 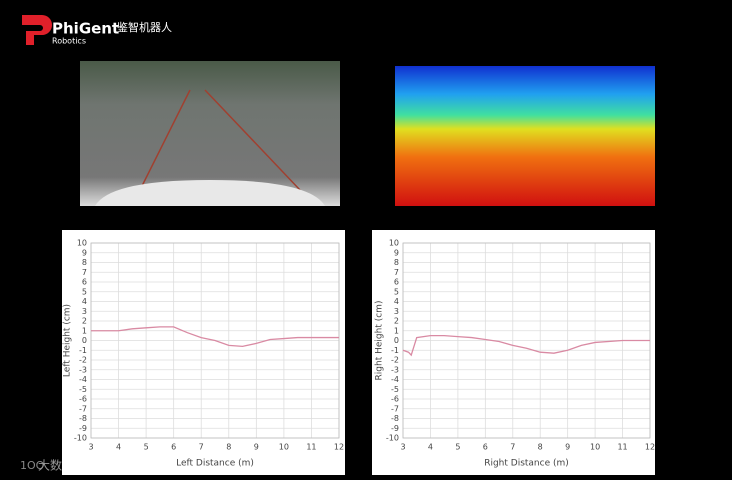 I want to click on plot-frame, so click(x=215, y=340).